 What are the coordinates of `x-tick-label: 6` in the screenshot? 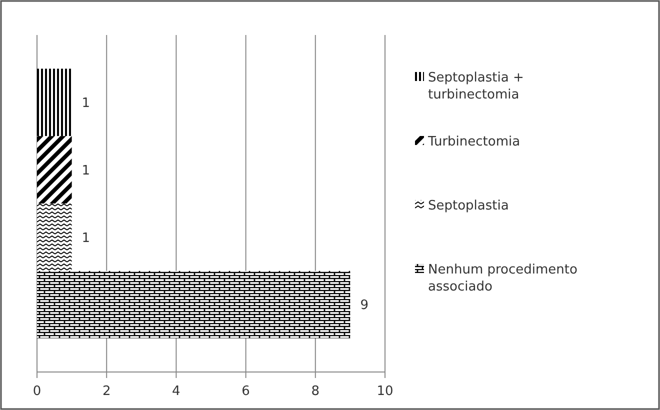 It's located at (246, 392).